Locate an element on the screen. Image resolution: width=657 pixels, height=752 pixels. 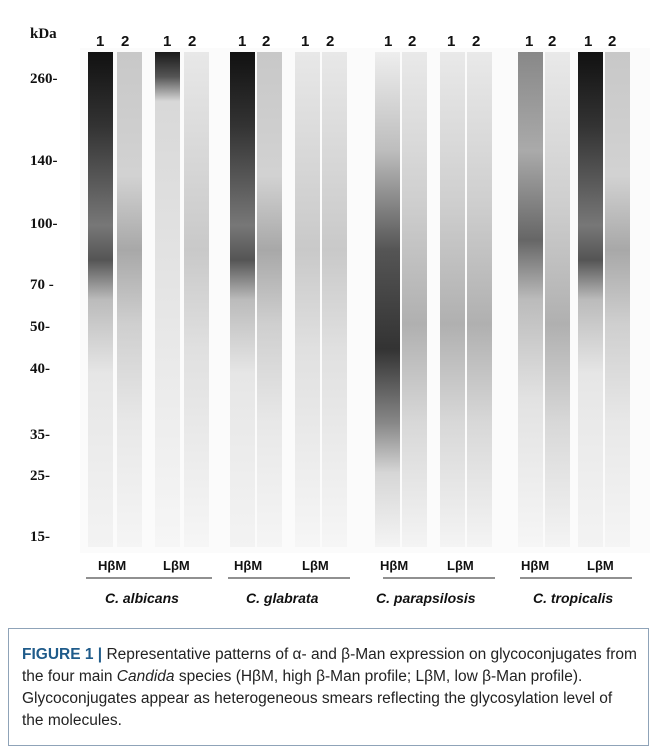
caption-label: FIGURE 1 | is located at coordinates (62, 654).